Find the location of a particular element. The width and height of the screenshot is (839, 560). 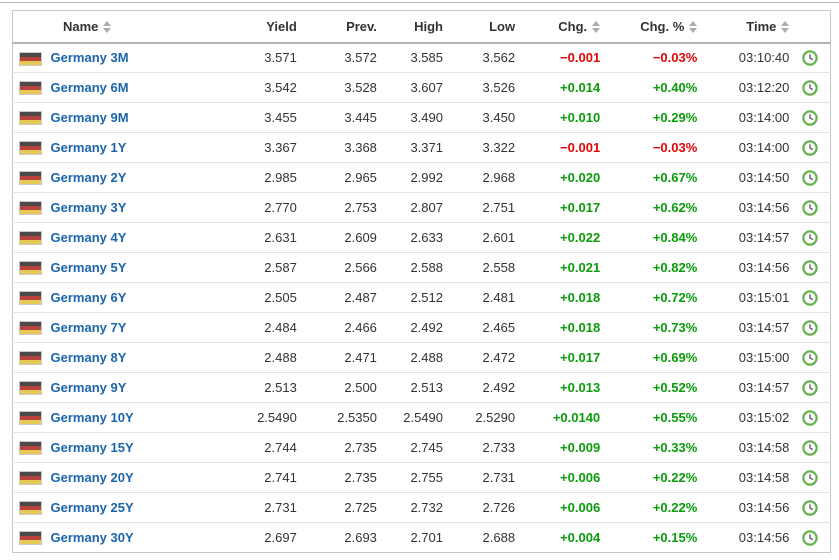

prev-cell: 2.753 is located at coordinates (336, 207).